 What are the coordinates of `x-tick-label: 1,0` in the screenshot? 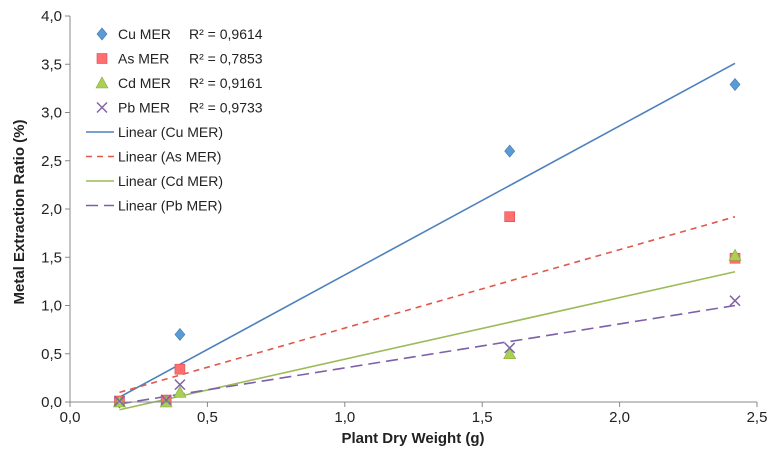 It's located at (344, 417).